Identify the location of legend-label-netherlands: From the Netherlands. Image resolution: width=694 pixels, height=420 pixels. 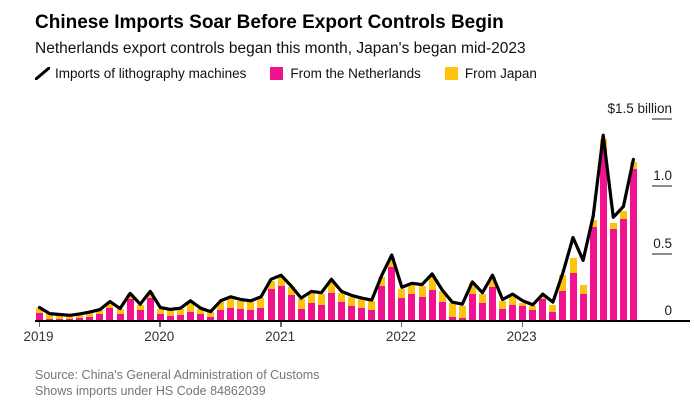
(355, 73).